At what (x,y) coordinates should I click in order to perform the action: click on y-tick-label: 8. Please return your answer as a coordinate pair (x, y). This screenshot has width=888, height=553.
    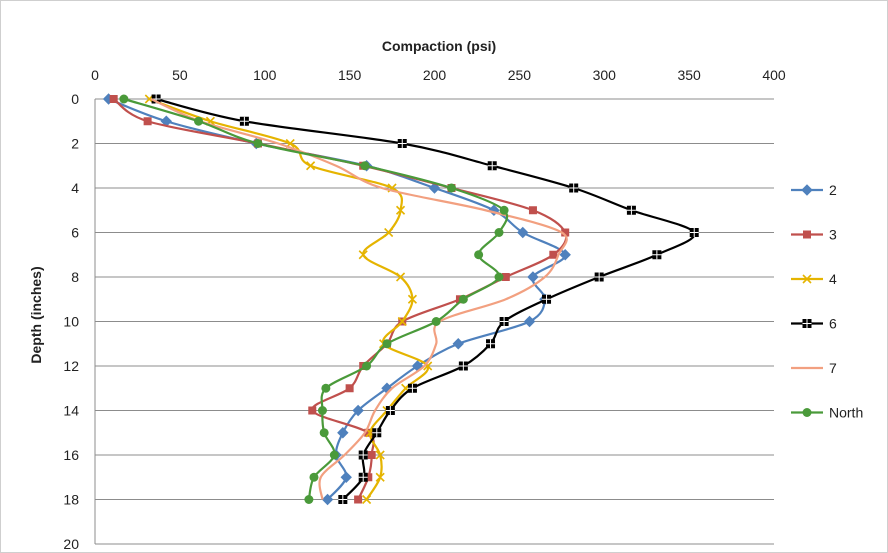
    Looking at the image, I should click on (75, 277).